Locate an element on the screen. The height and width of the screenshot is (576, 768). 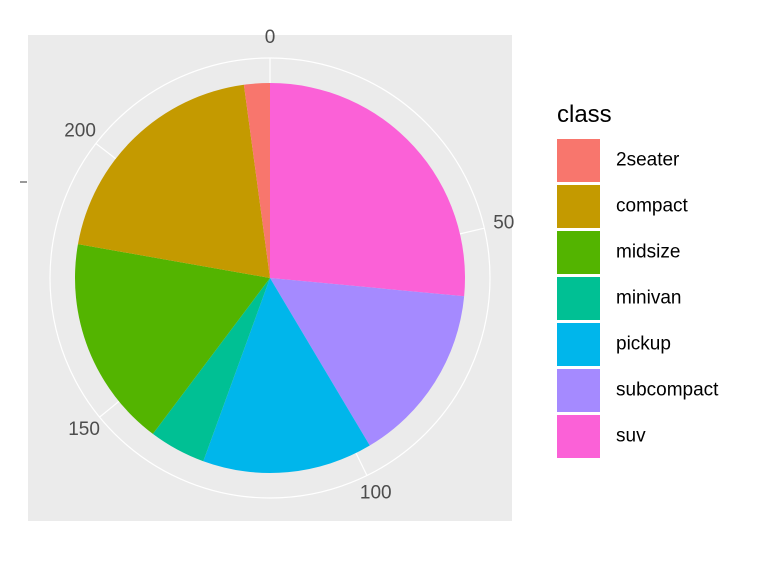
legend-title: class is located at coordinates (584, 114).